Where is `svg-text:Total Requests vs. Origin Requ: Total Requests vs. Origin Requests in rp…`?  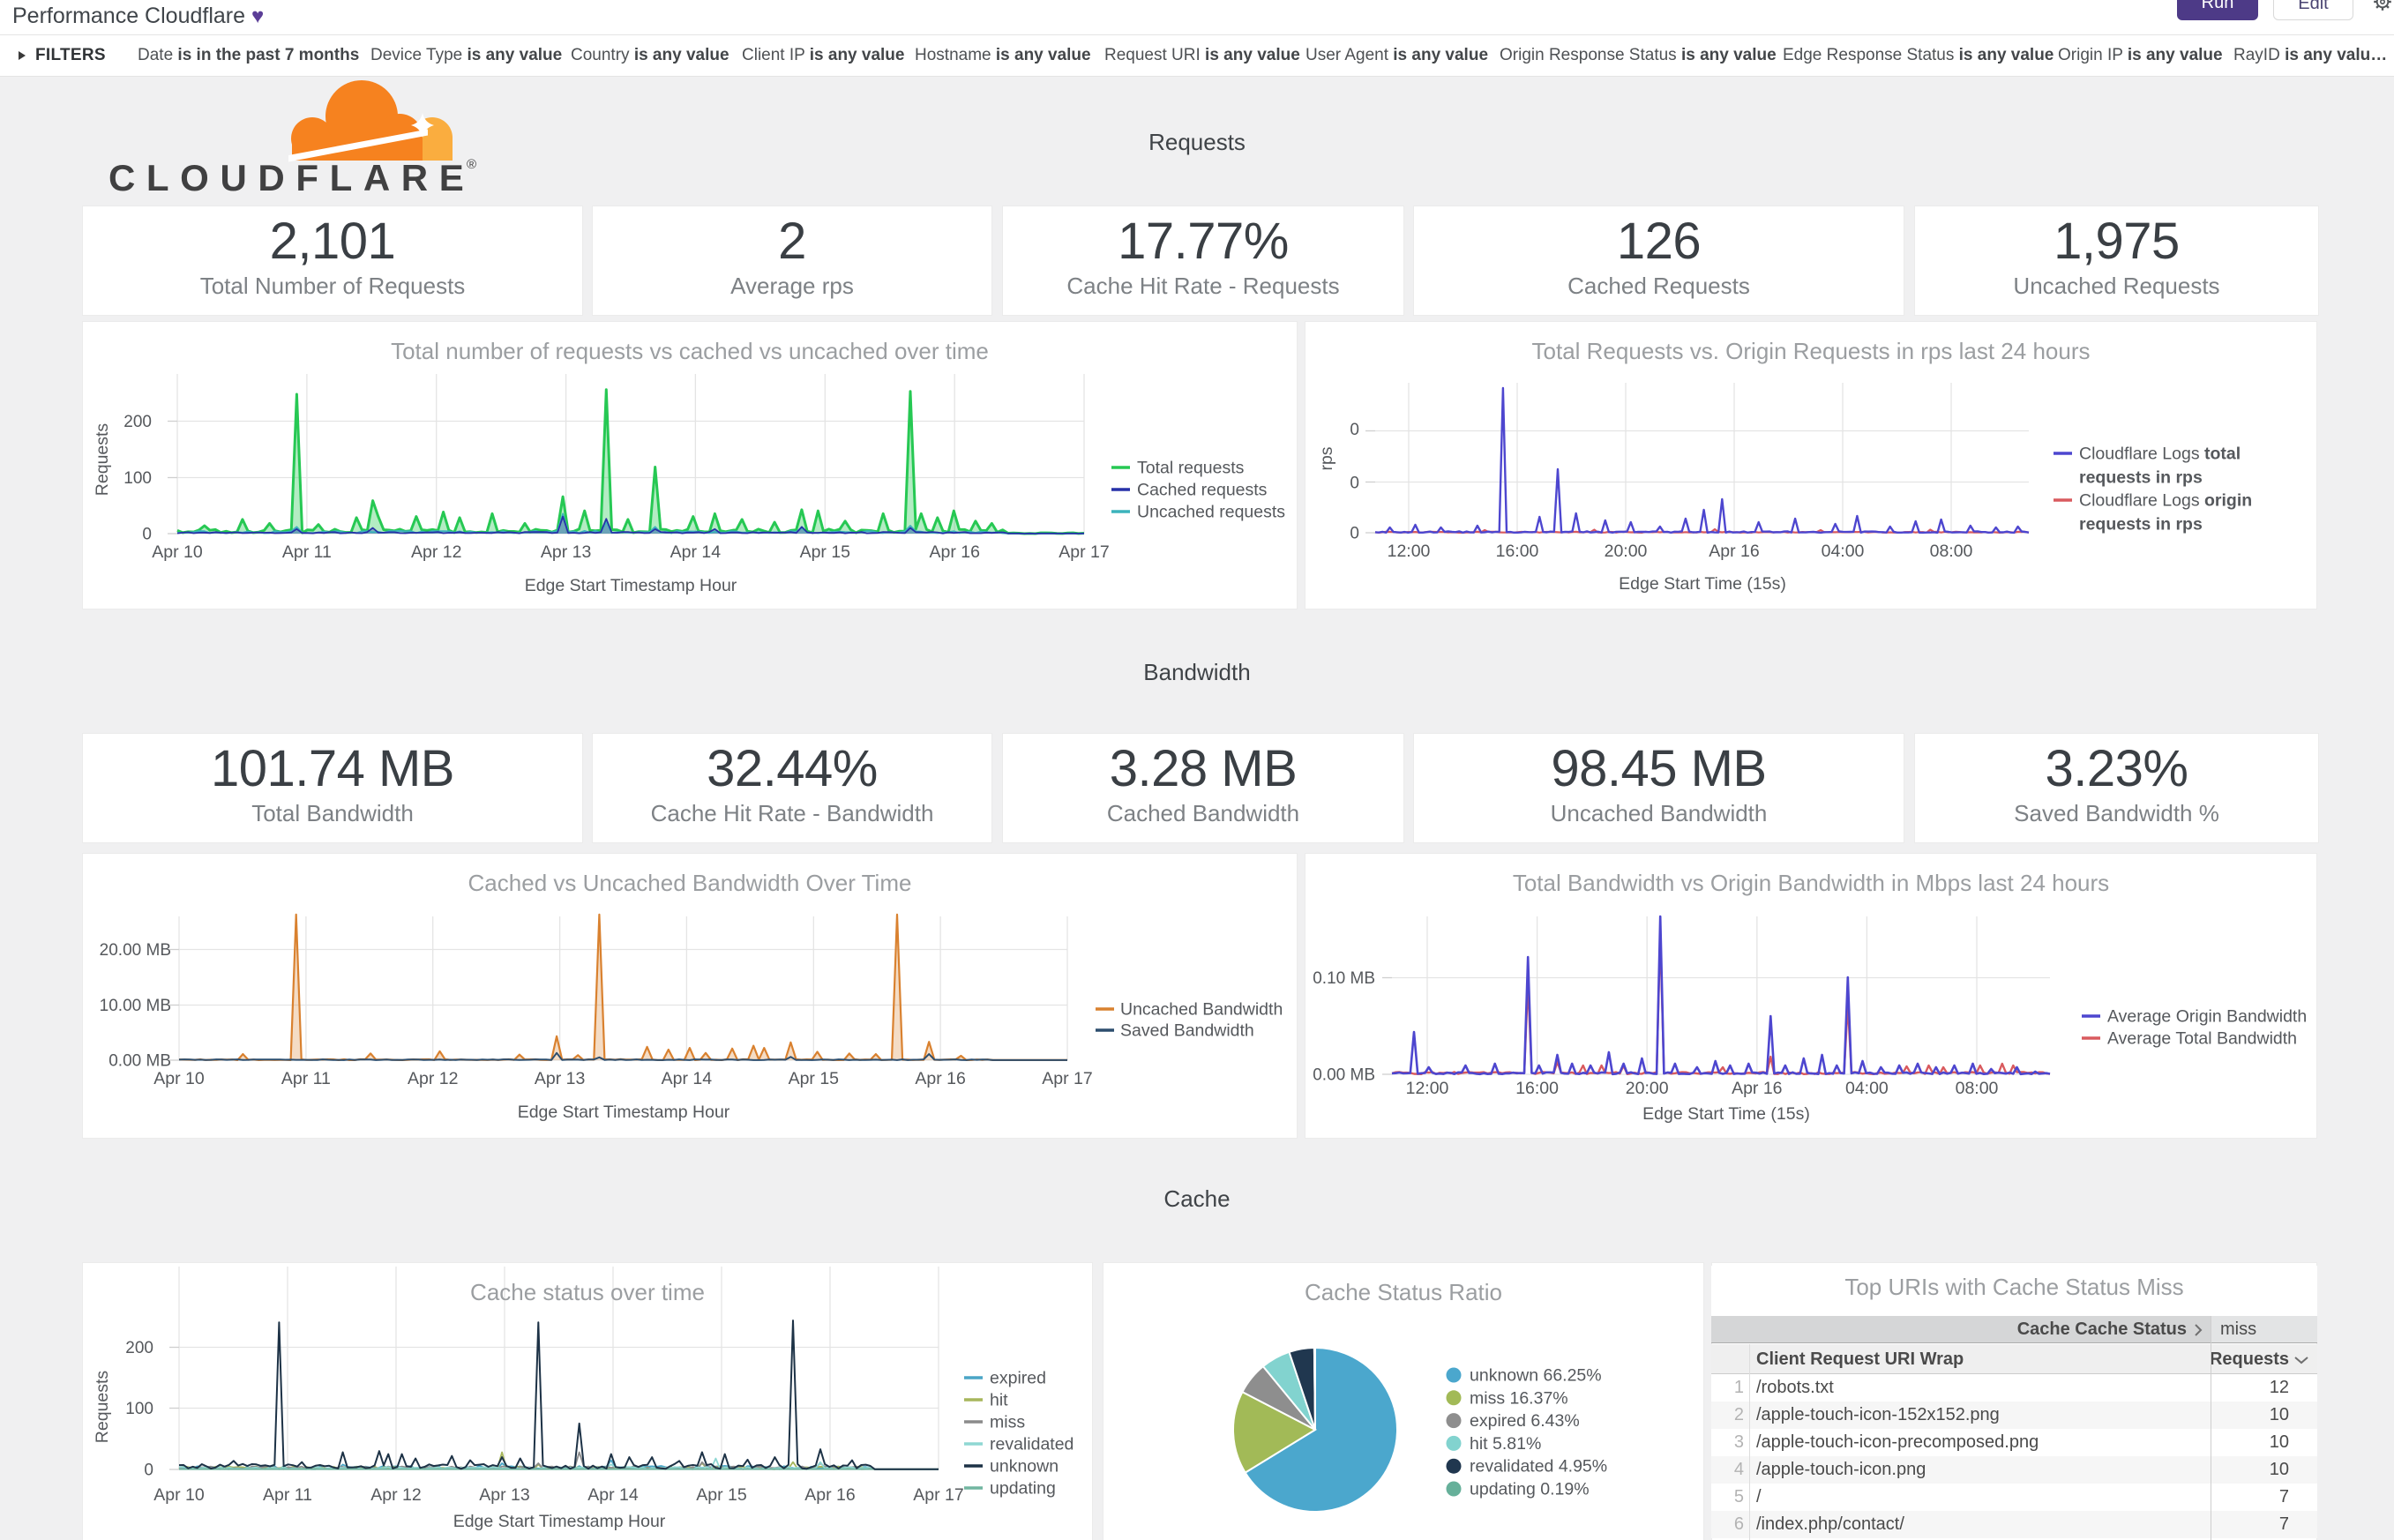
svg-text:Total Requests vs. Origin Requ: Total Requests vs. Origin Requests in rp… is located at coordinates (1811, 351).